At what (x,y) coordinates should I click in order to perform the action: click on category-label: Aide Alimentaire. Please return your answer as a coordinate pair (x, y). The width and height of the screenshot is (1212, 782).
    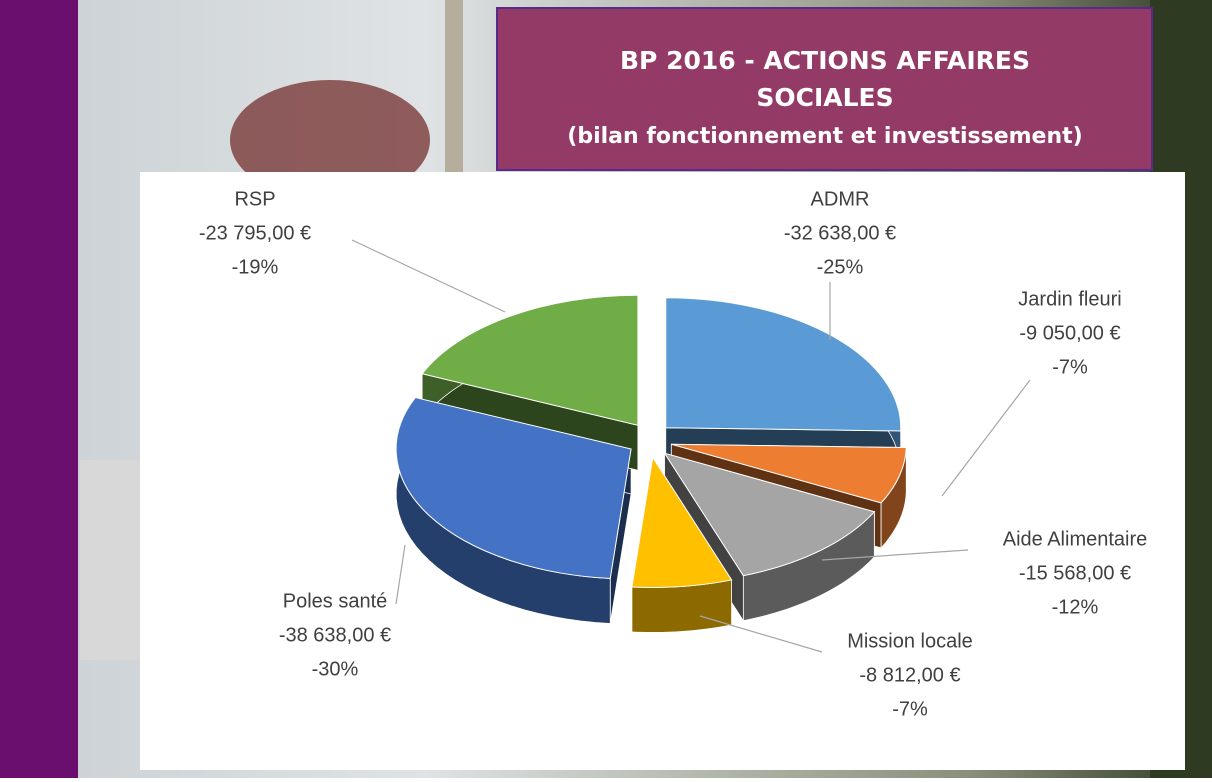
    Looking at the image, I should click on (1075, 539).